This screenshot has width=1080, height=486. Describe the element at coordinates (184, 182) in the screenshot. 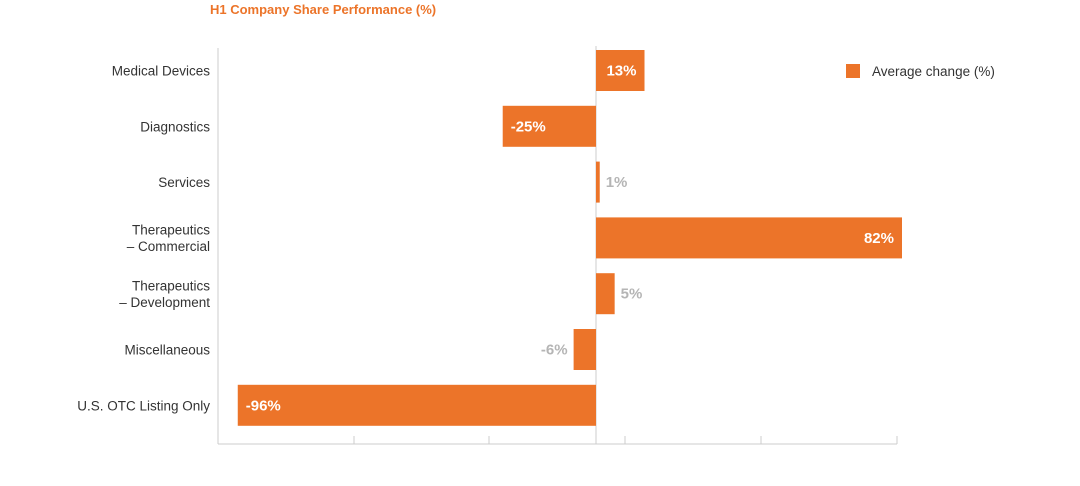

I see `category-label-2: Services` at that location.